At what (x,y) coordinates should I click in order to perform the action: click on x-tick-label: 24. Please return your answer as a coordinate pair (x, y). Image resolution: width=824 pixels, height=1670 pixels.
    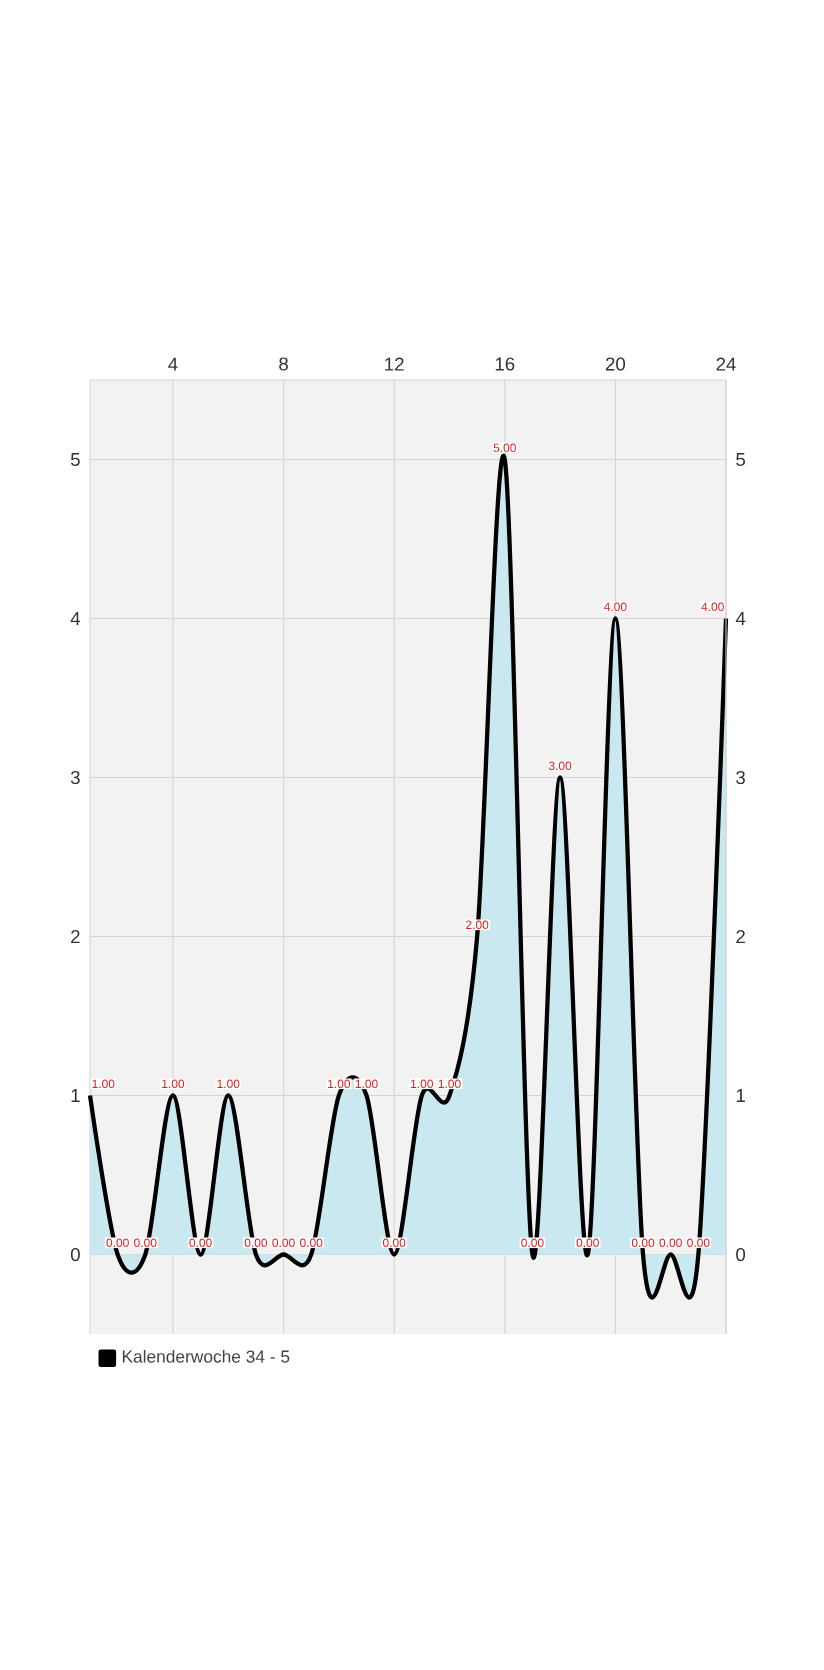
    Looking at the image, I should click on (726, 364).